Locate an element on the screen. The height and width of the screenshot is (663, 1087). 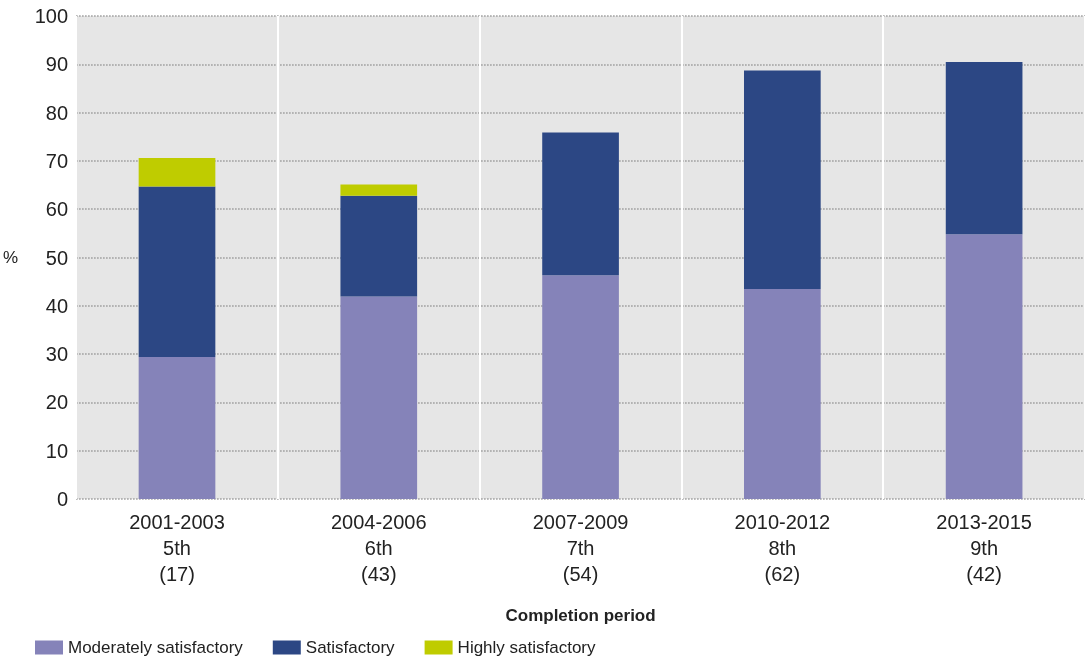
y-tick-label: 50 is located at coordinates (57, 257).